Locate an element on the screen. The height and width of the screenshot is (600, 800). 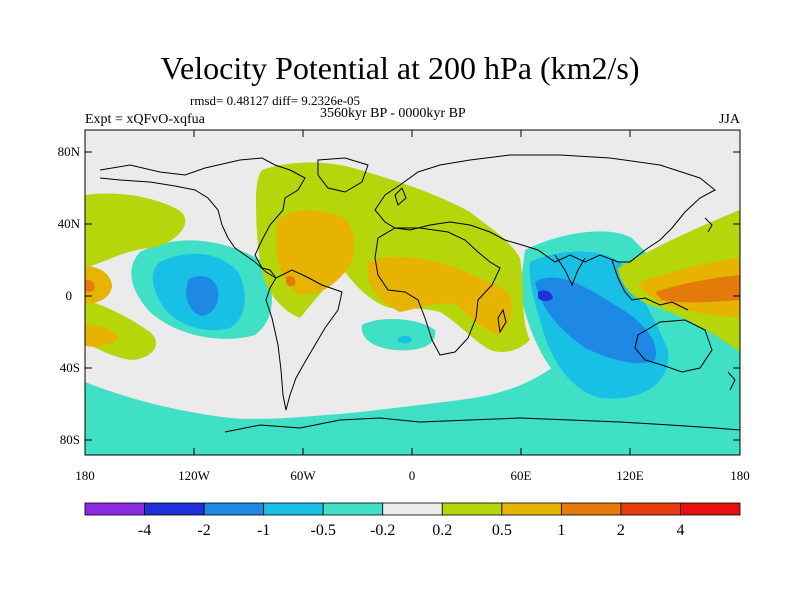
contour-dateline-pos02 is located at coordinates (135, 230).